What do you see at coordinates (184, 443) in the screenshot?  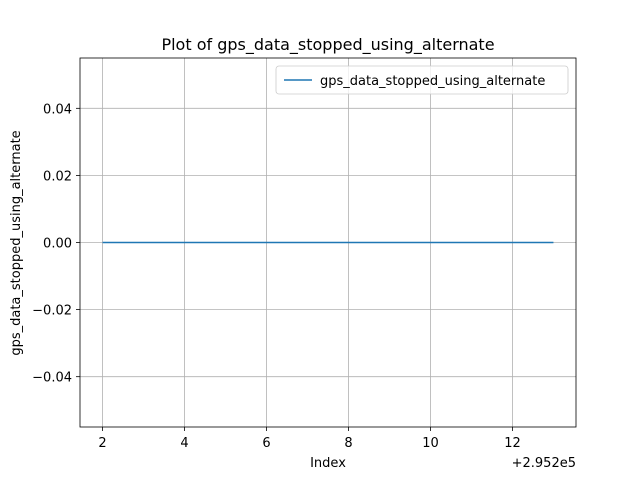 I see `x-tick-label: 4` at bounding box center [184, 443].